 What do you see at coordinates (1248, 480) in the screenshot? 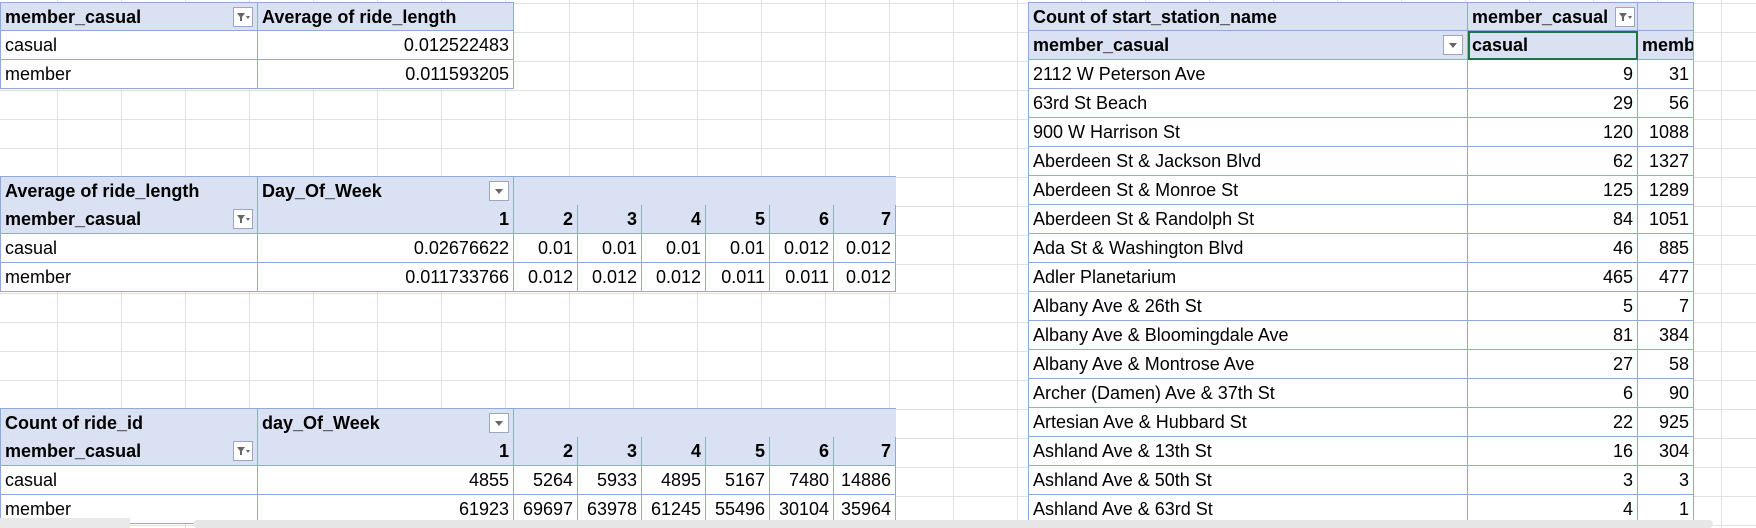
I see `station-name-cell: Ashland Ave & 50th St` at bounding box center [1248, 480].